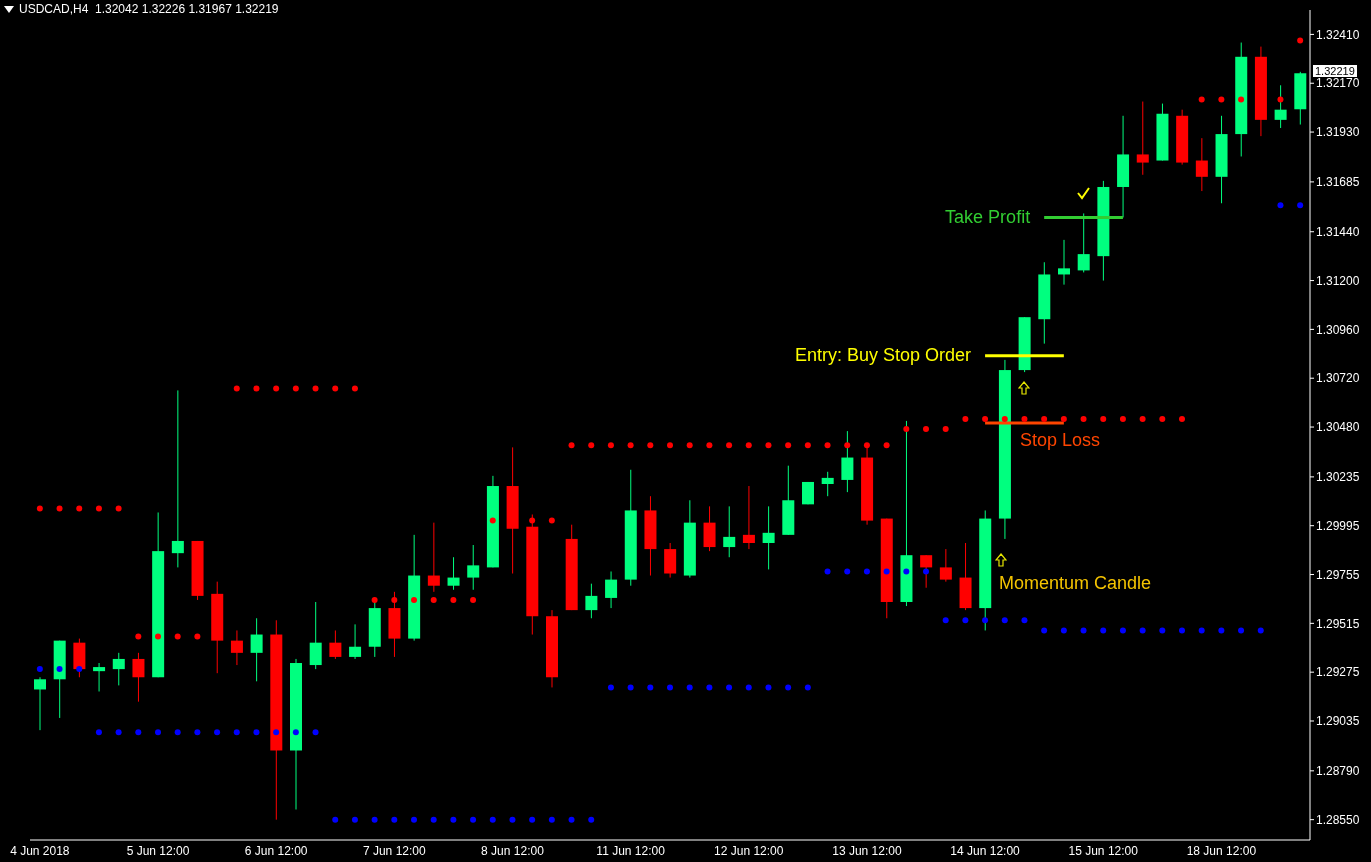 Image resolution: width=1371 pixels, height=862 pixels. What do you see at coordinates (40, 850) in the screenshot?
I see `x-tick-label: 4 Jun 2018` at bounding box center [40, 850].